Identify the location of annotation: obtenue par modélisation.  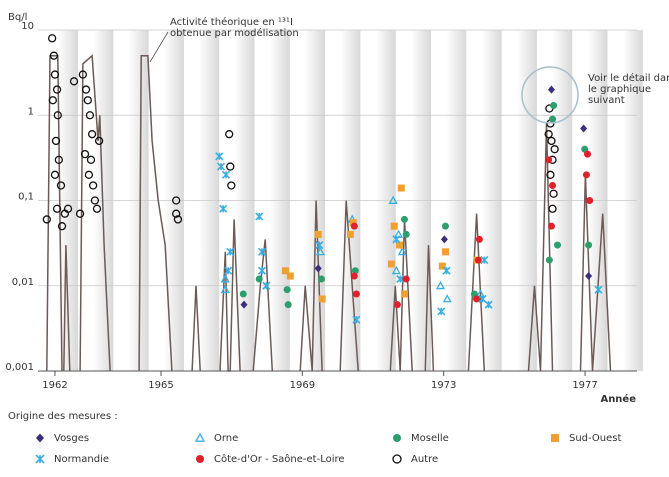
(234, 33).